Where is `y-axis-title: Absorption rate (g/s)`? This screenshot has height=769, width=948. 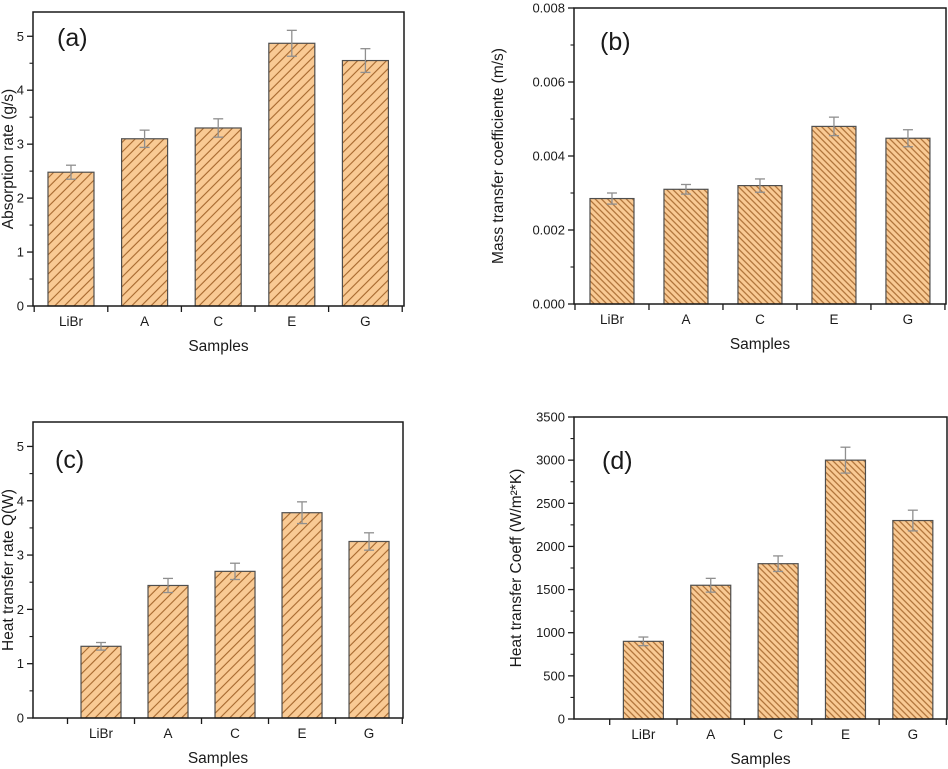 y-axis-title: Absorption rate (g/s) is located at coordinates (8, 159).